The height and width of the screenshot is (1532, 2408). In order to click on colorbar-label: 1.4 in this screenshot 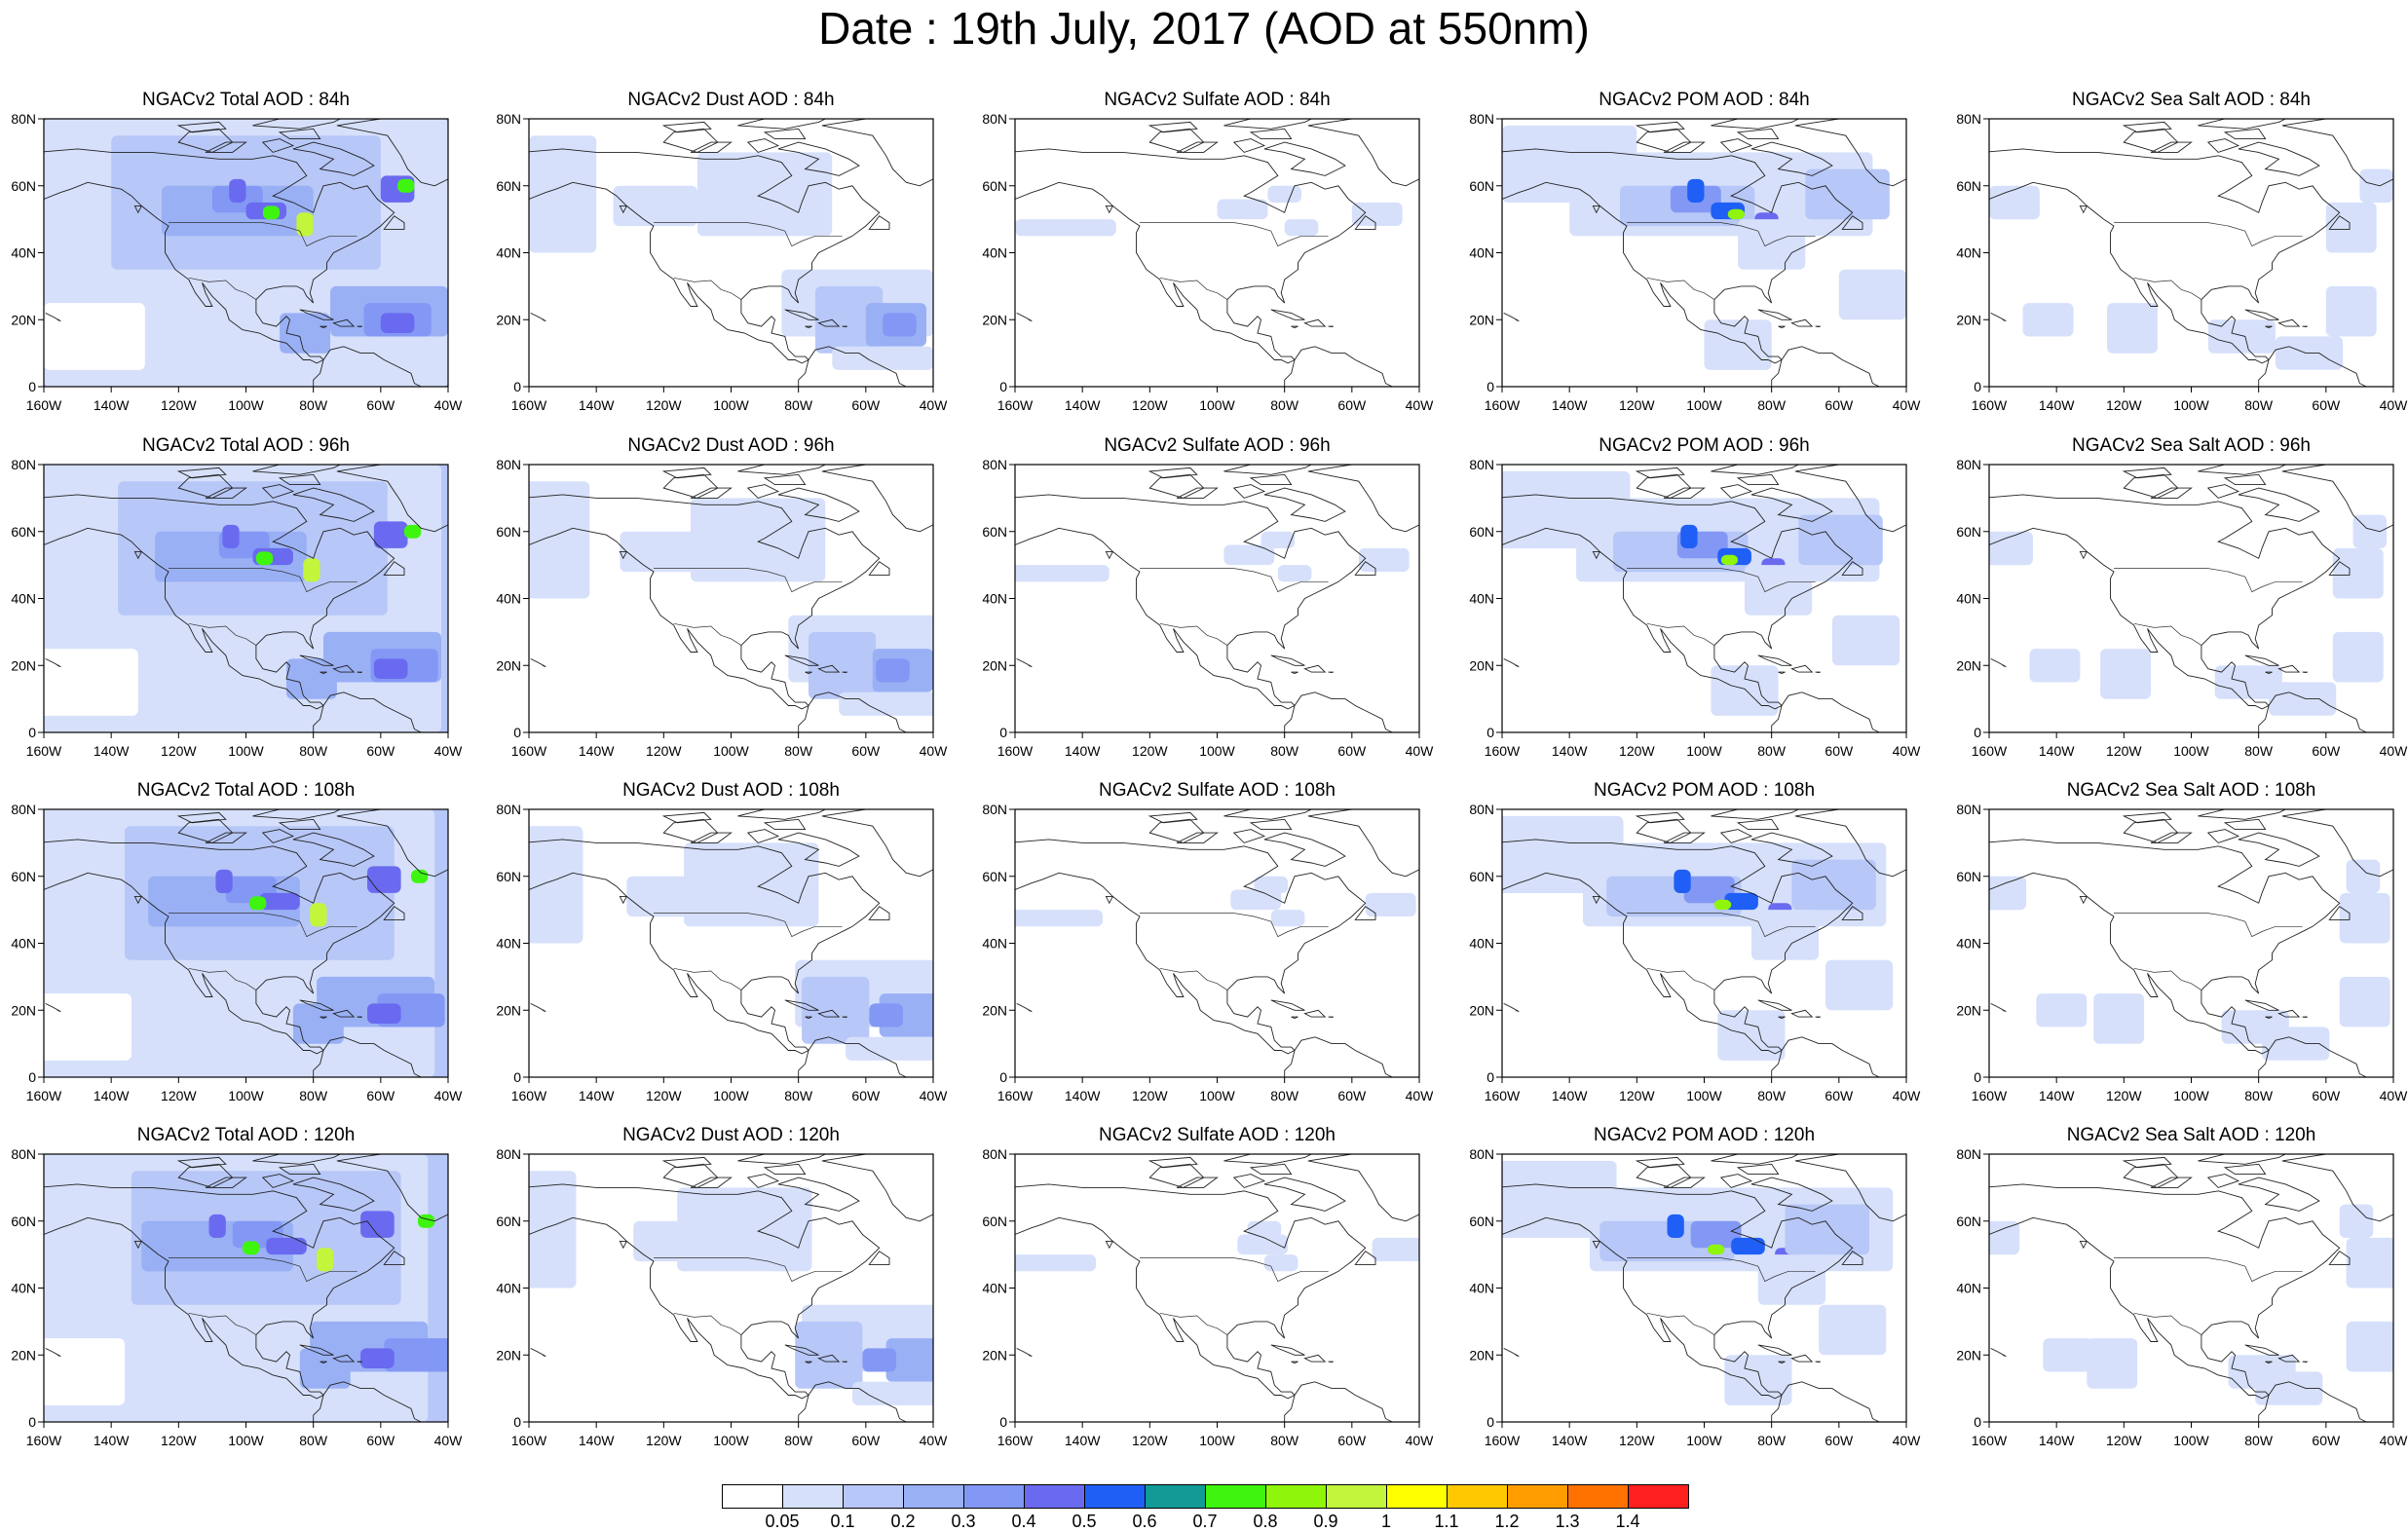, I will do `click(1628, 1522)`.